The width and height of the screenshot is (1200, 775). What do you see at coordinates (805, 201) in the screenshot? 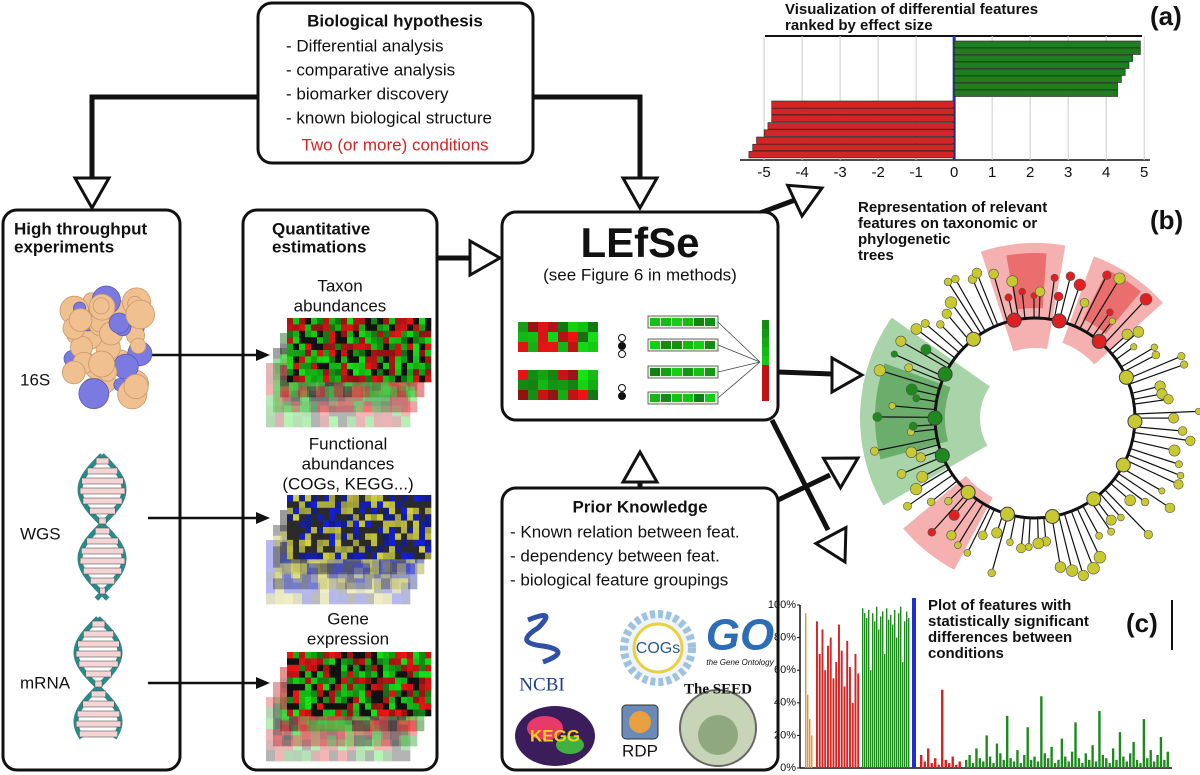
I see `arrow-head` at bounding box center [805, 201].